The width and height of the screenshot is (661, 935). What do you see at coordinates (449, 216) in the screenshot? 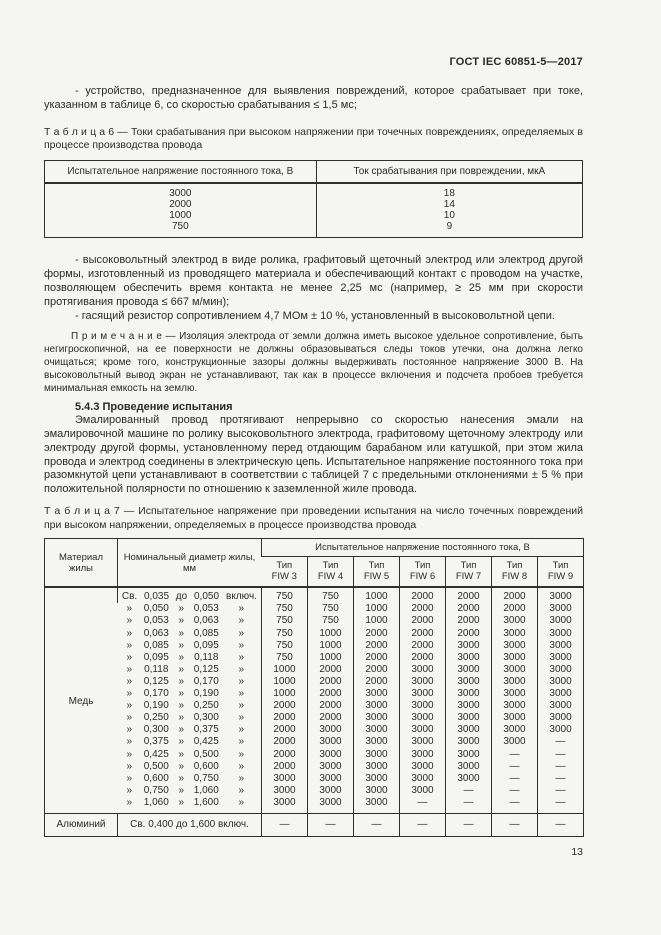
I see `cell-trip-current: 10` at bounding box center [449, 216].